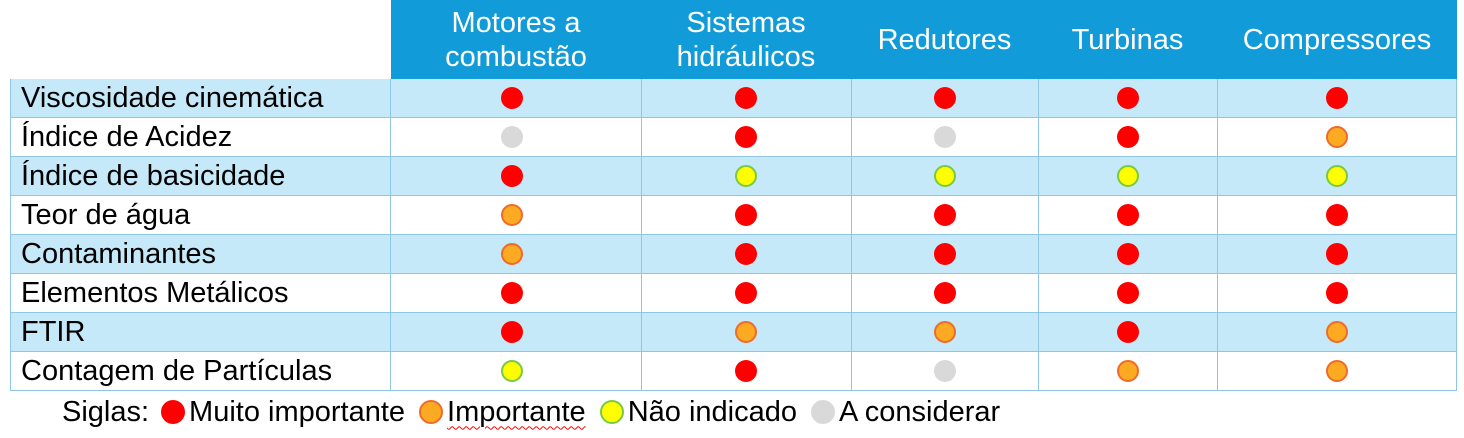 The width and height of the screenshot is (1464, 438). I want to click on column-header-0: Motores a combustão, so click(516, 39).